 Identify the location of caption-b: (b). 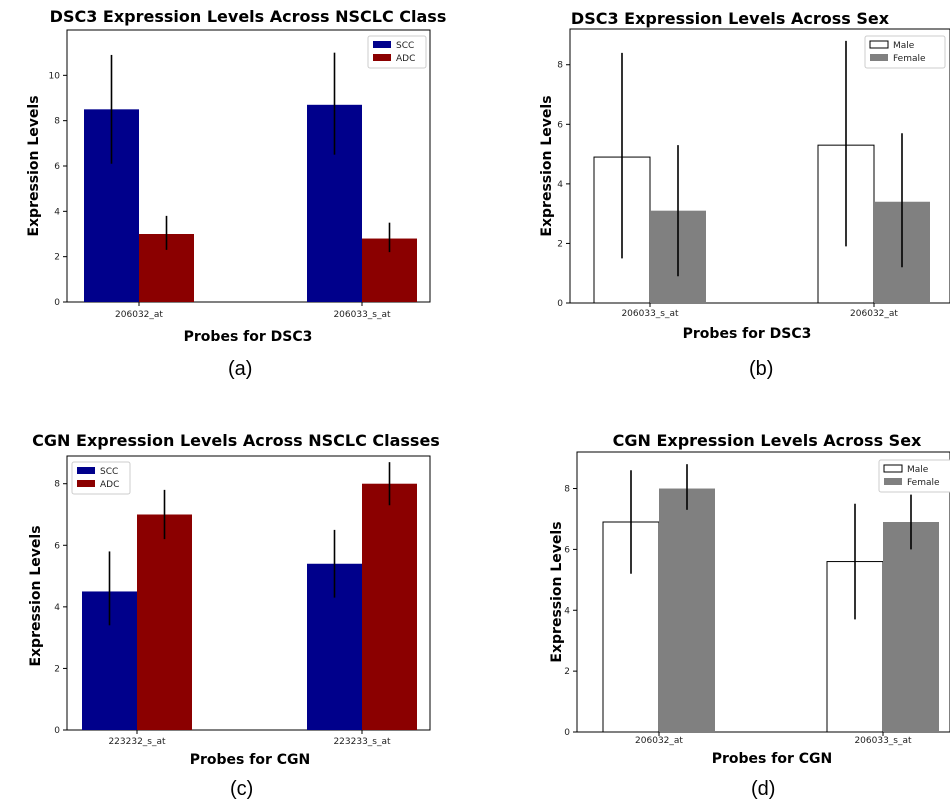
(761, 369).